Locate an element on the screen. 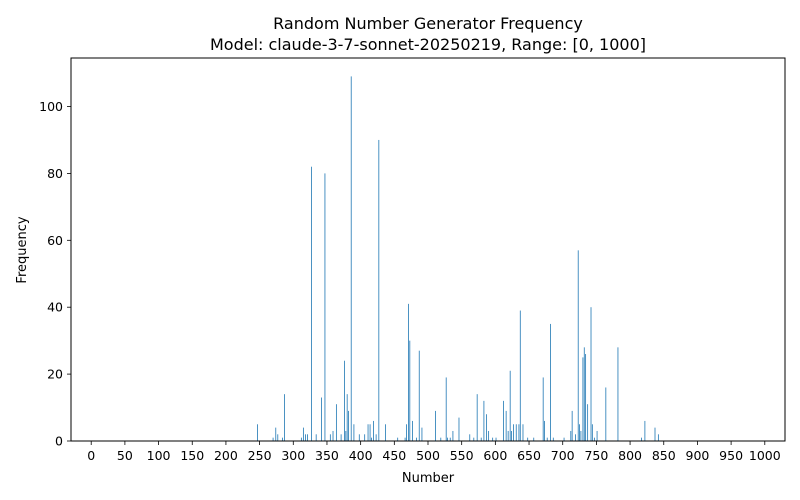 This screenshot has height=500, width=800. x-tick-label: 800 is located at coordinates (630, 455).